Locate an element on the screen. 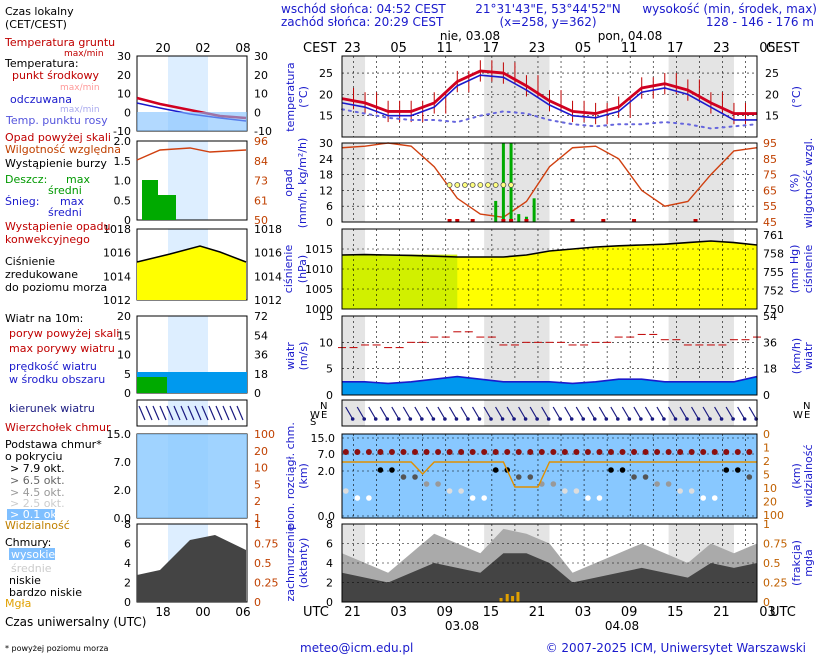 The image size is (820, 660). legend-ytick-left: 1016 is located at coordinates (117, 253).